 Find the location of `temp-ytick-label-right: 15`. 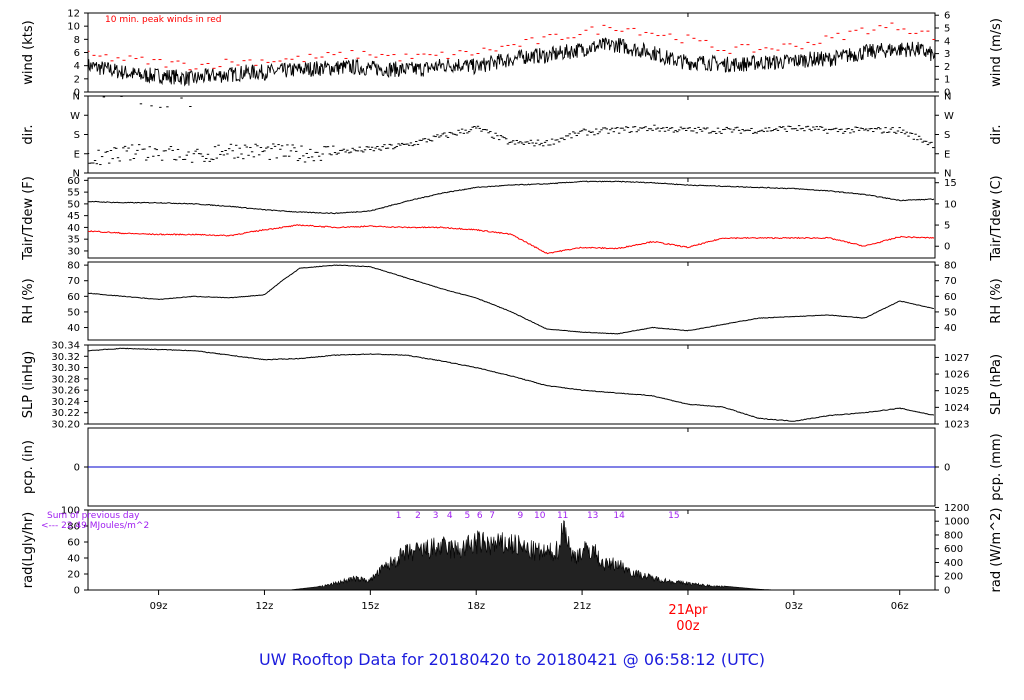

temp-ytick-label-right: 15 is located at coordinates (950, 183).